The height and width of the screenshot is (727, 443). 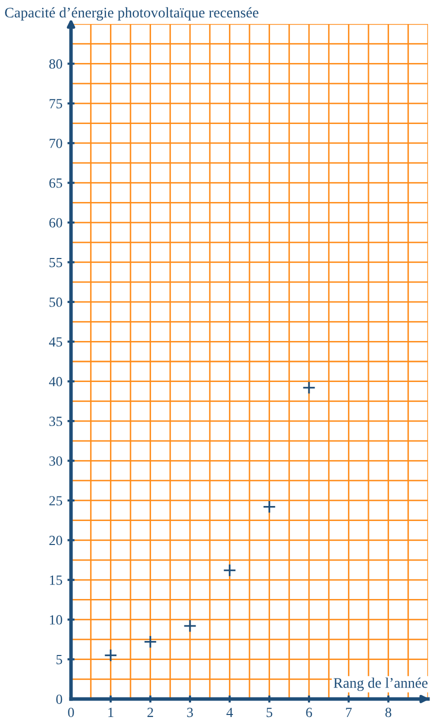 What do you see at coordinates (388, 713) in the screenshot?
I see `x-tick-label: 8` at bounding box center [388, 713].